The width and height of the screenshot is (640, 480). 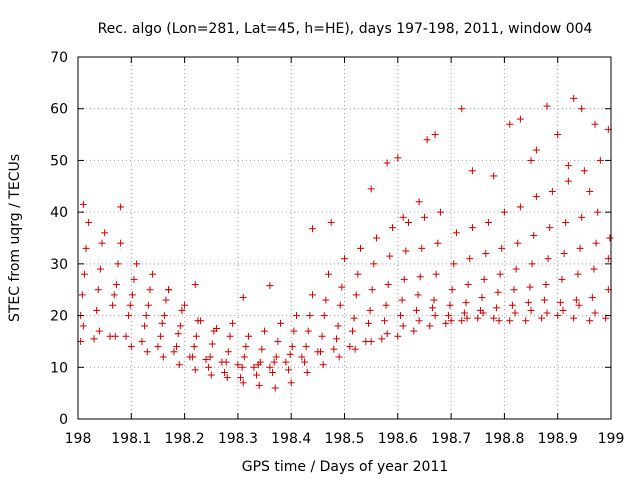 I want to click on x-tick-label: 198.8, so click(x=504, y=439).